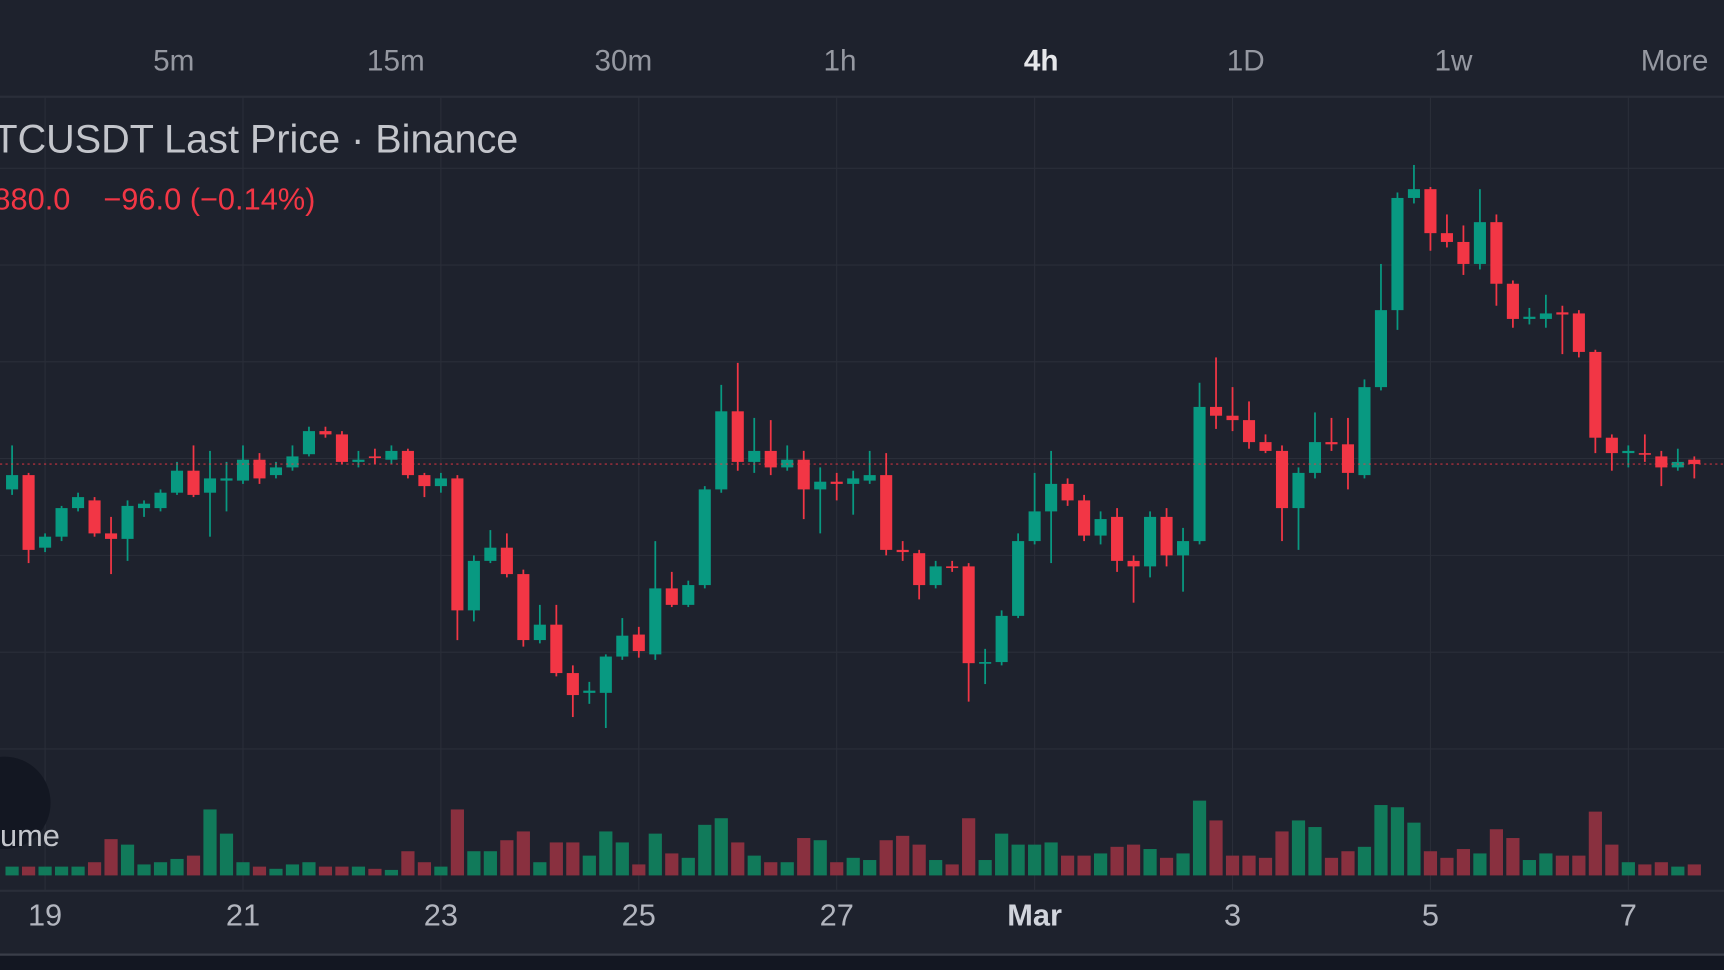  Describe the element at coordinates (1246, 61) in the screenshot. I see `tab: 1D` at that location.